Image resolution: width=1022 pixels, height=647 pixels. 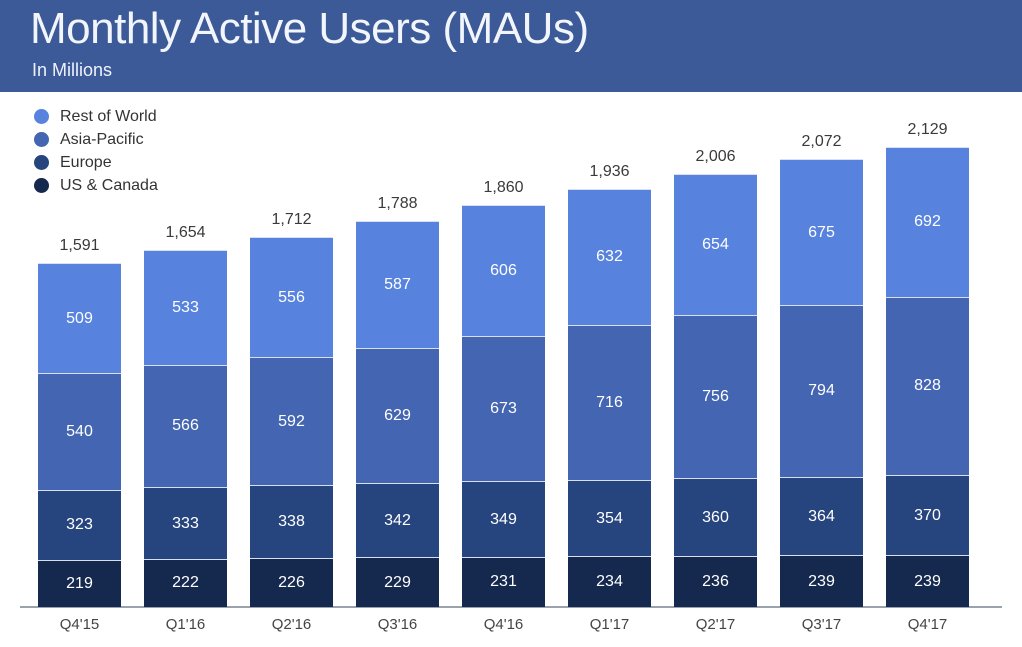 What do you see at coordinates (821, 516) in the screenshot?
I see `bar-segment: 364` at bounding box center [821, 516].